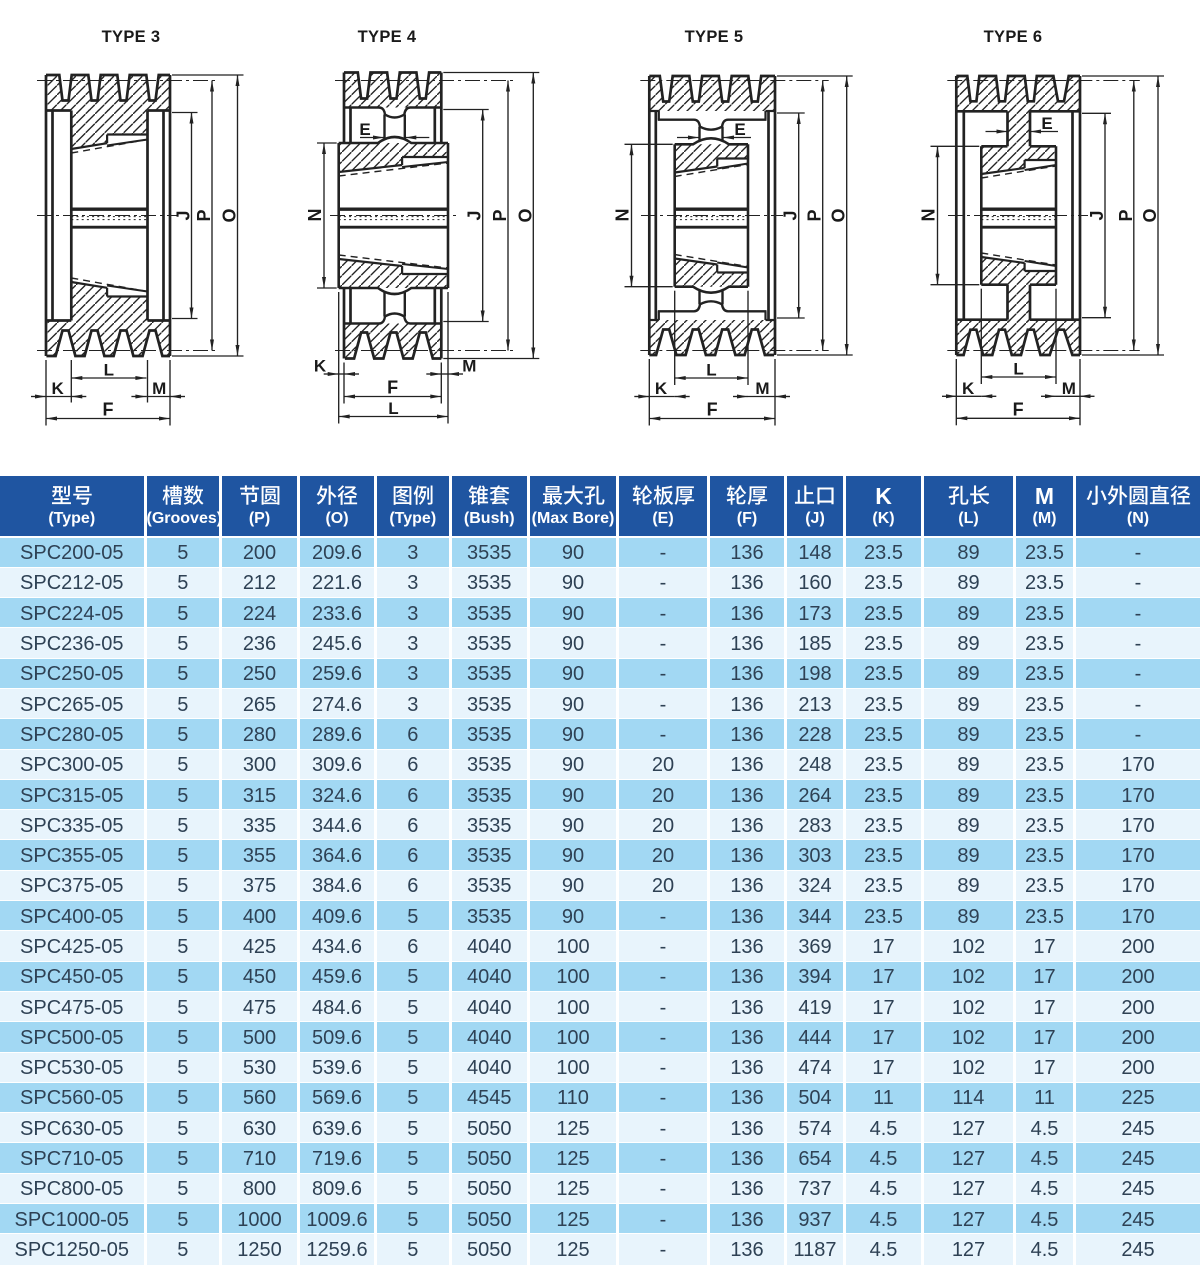  What do you see at coordinates (714, 37) in the screenshot?
I see `svg-text: TYPE 5` at bounding box center [714, 37].